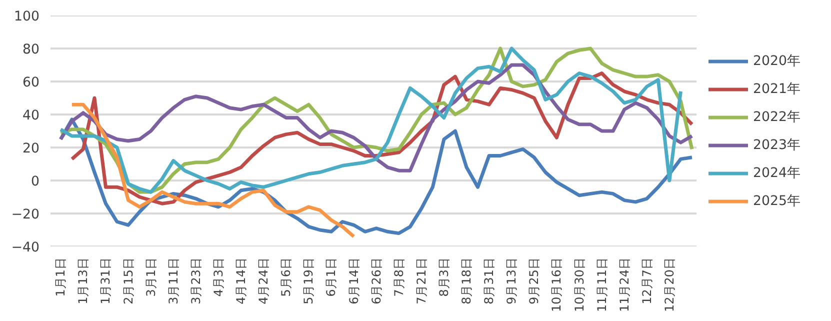 The height and width of the screenshot is (321, 831). Describe the element at coordinates (241, 281) in the screenshot. I see `x-tick-label: 4月14日` at that location.